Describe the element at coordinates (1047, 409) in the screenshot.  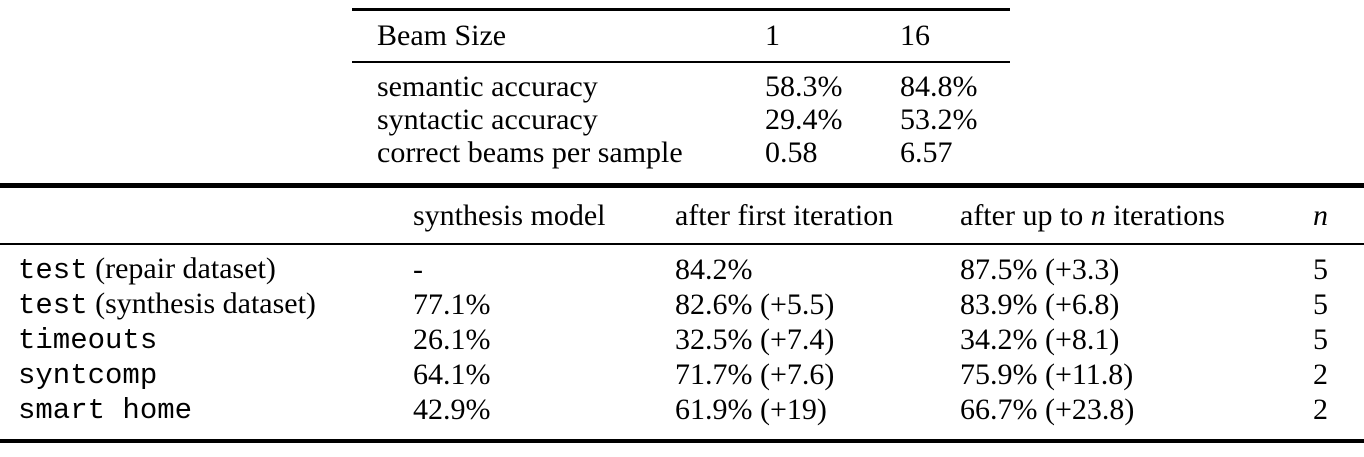
I see `value-after-n-iterations: 66.7% (+23.8)` at that location.